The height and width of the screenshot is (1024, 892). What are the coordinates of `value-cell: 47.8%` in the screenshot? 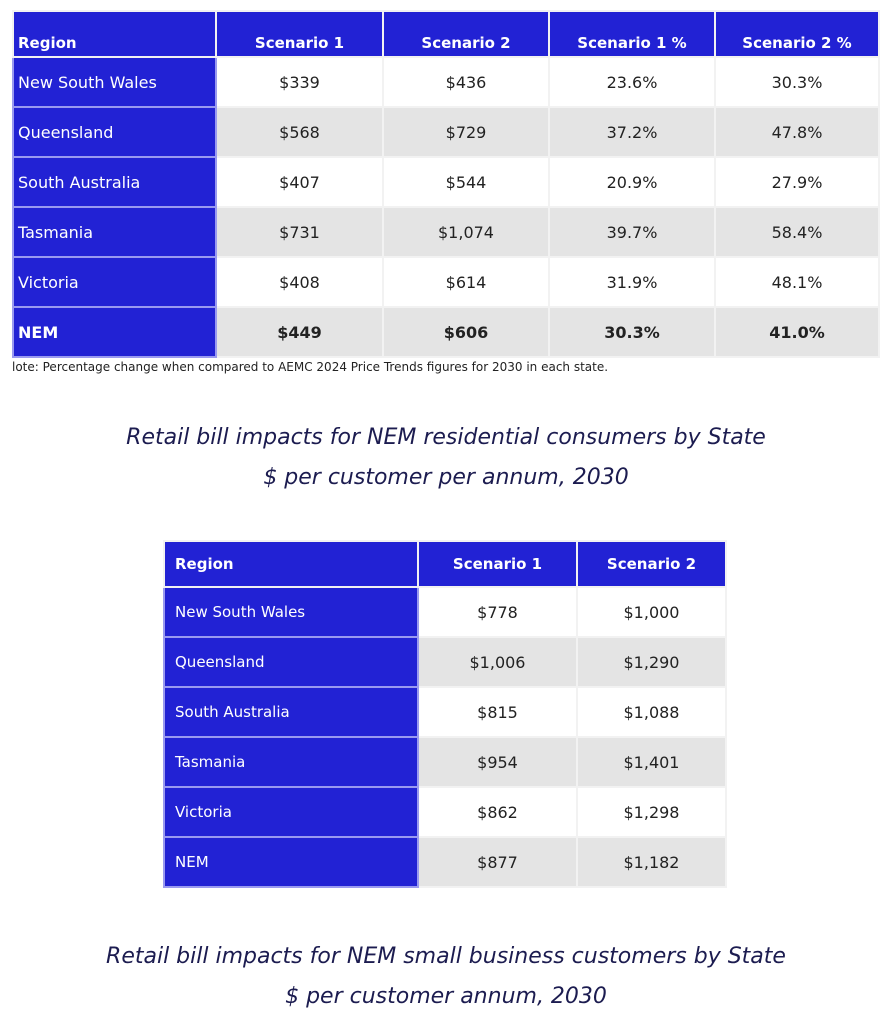 It's located at (797, 132).